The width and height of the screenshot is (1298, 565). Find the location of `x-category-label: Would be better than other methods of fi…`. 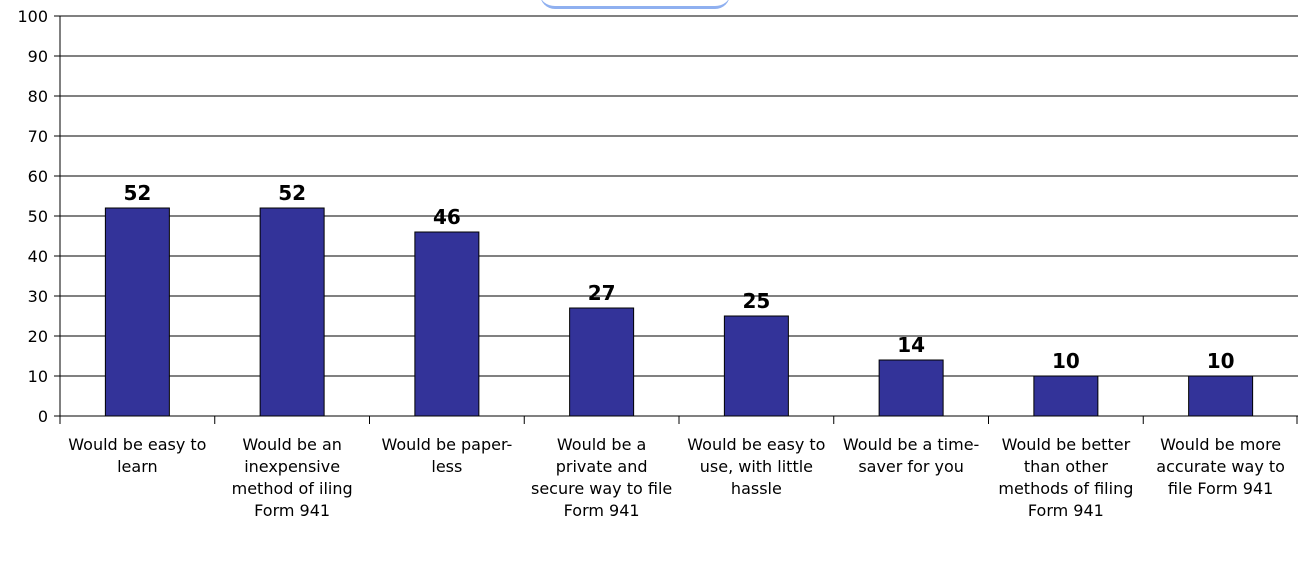

x-category-label: Would be better than other methods of fi… is located at coordinates (1066, 477).